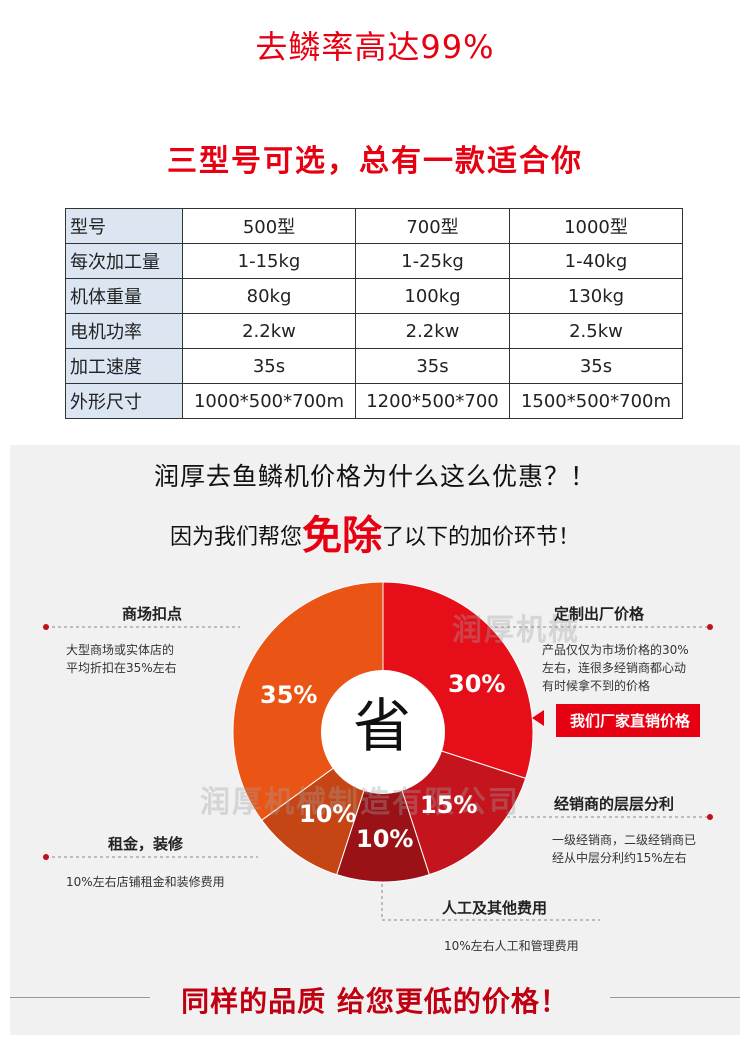 This screenshot has width=750, height=1045. I want to click on footer-divider-right, so click(675, 997).